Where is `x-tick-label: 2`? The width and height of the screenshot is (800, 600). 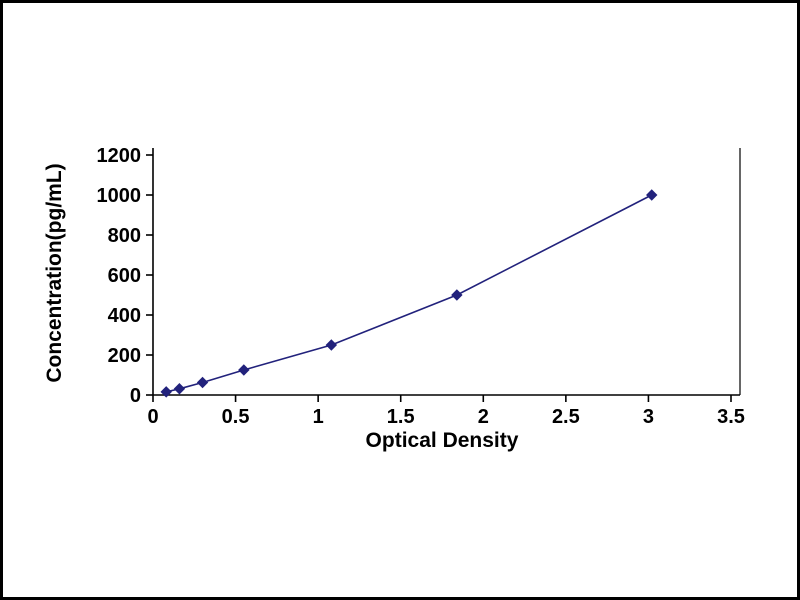 x-tick-label: 2 is located at coordinates (483, 417).